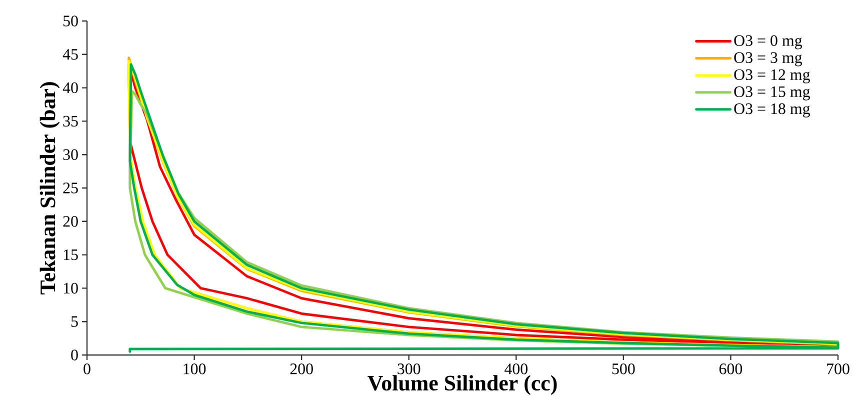 This screenshot has width=858, height=418. Describe the element at coordinates (623, 369) in the screenshot. I see `x-tick-label: 500` at that location.